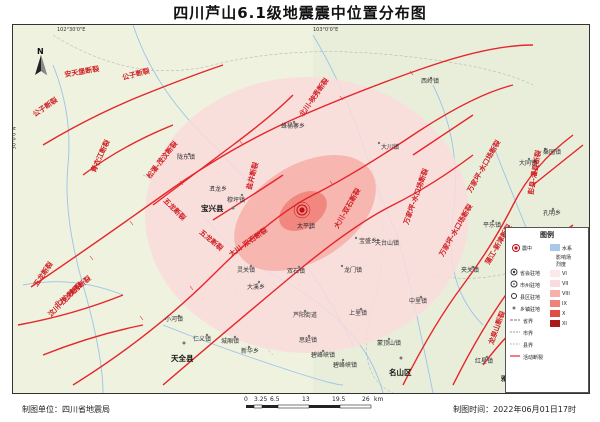 The image size is (600, 422). I want to click on longitude-label: 103°0'0"E, so click(326, 30).